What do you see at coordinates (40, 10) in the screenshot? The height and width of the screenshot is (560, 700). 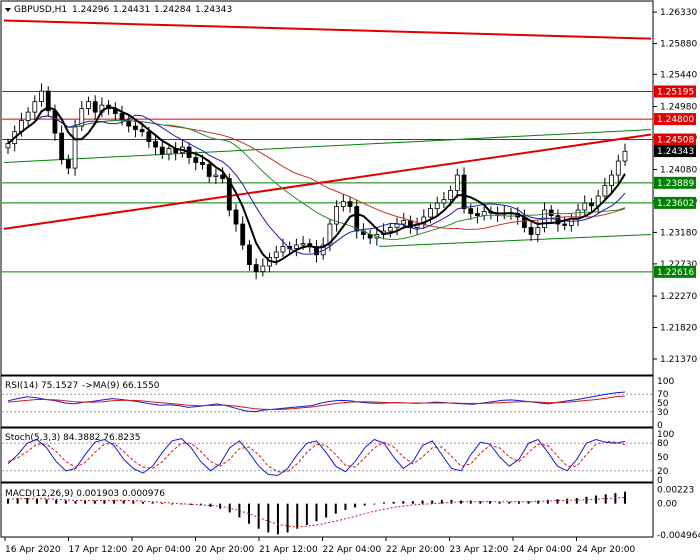 I see `symbol-label: GBPUSD,H1` at bounding box center [40, 10].